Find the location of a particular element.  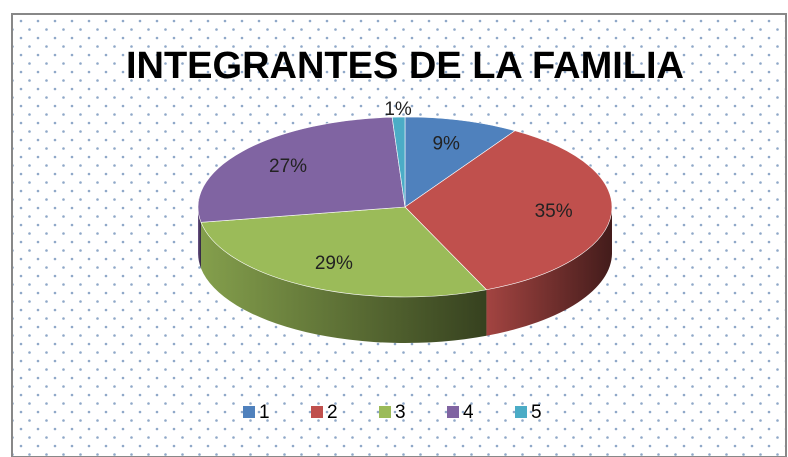

legend-label: 2 is located at coordinates (332, 412).